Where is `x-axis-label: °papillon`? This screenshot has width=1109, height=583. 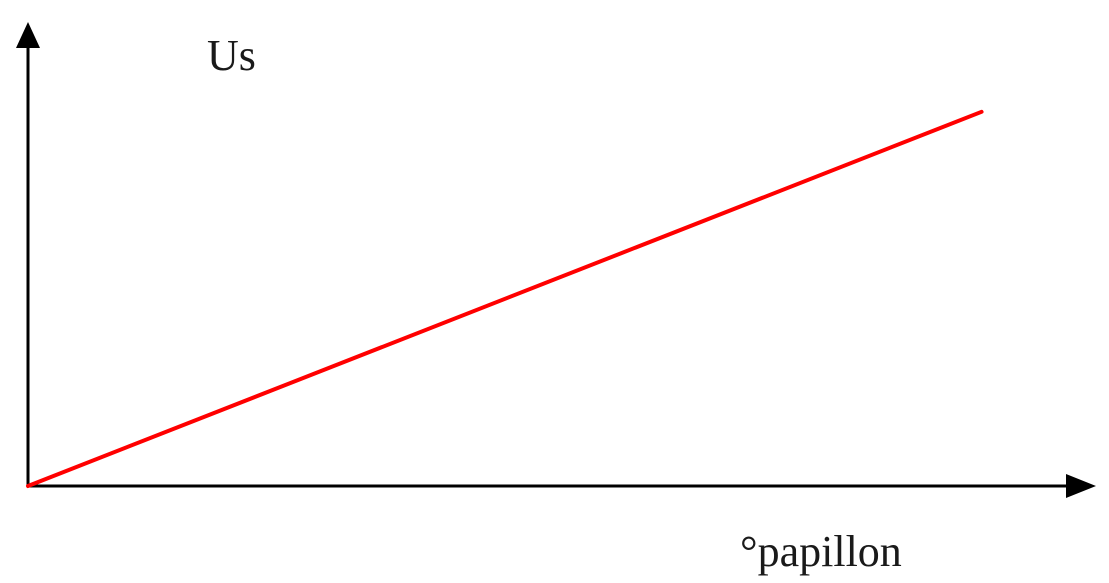
x-axis-label: °papillon is located at coordinates (821, 551).